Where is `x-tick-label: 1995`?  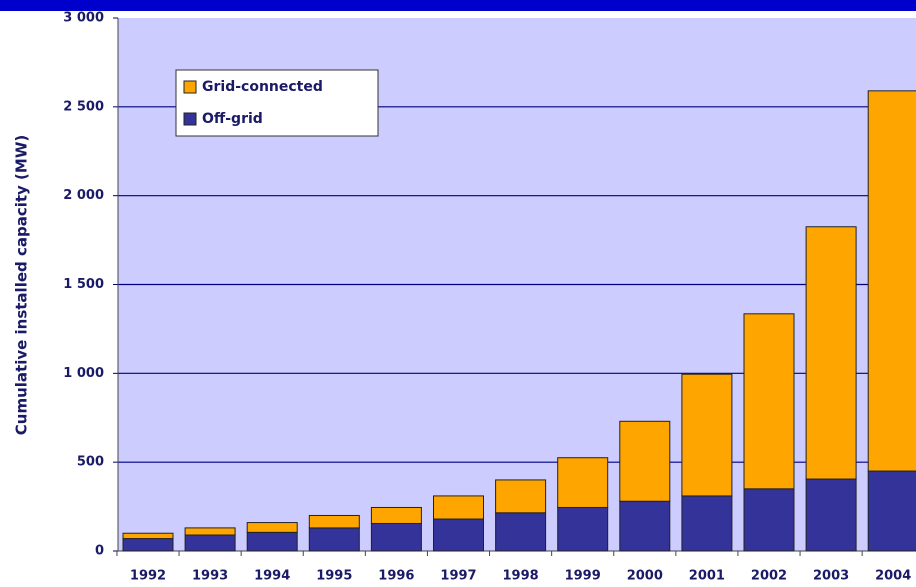
x-tick-label: 1995 is located at coordinates (334, 576).